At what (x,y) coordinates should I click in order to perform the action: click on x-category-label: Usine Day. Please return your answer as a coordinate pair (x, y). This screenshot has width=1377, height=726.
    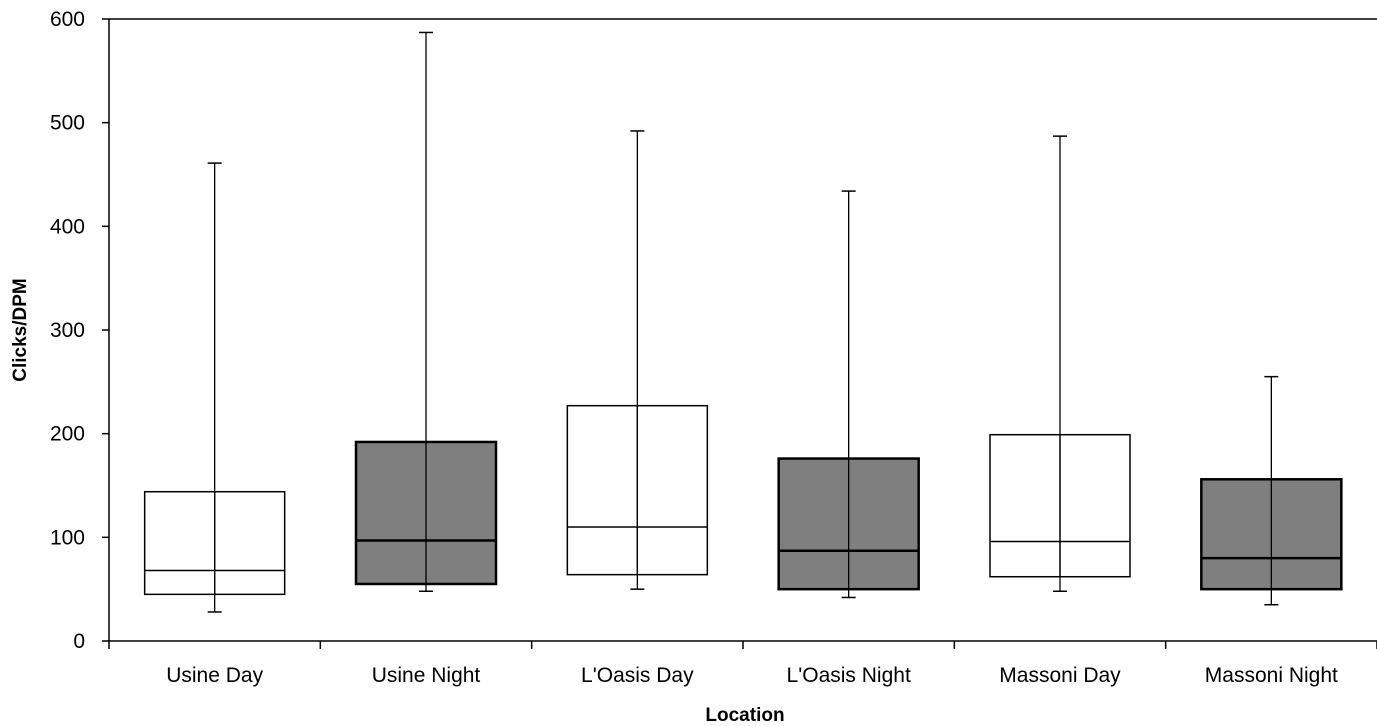
    Looking at the image, I should click on (214, 675).